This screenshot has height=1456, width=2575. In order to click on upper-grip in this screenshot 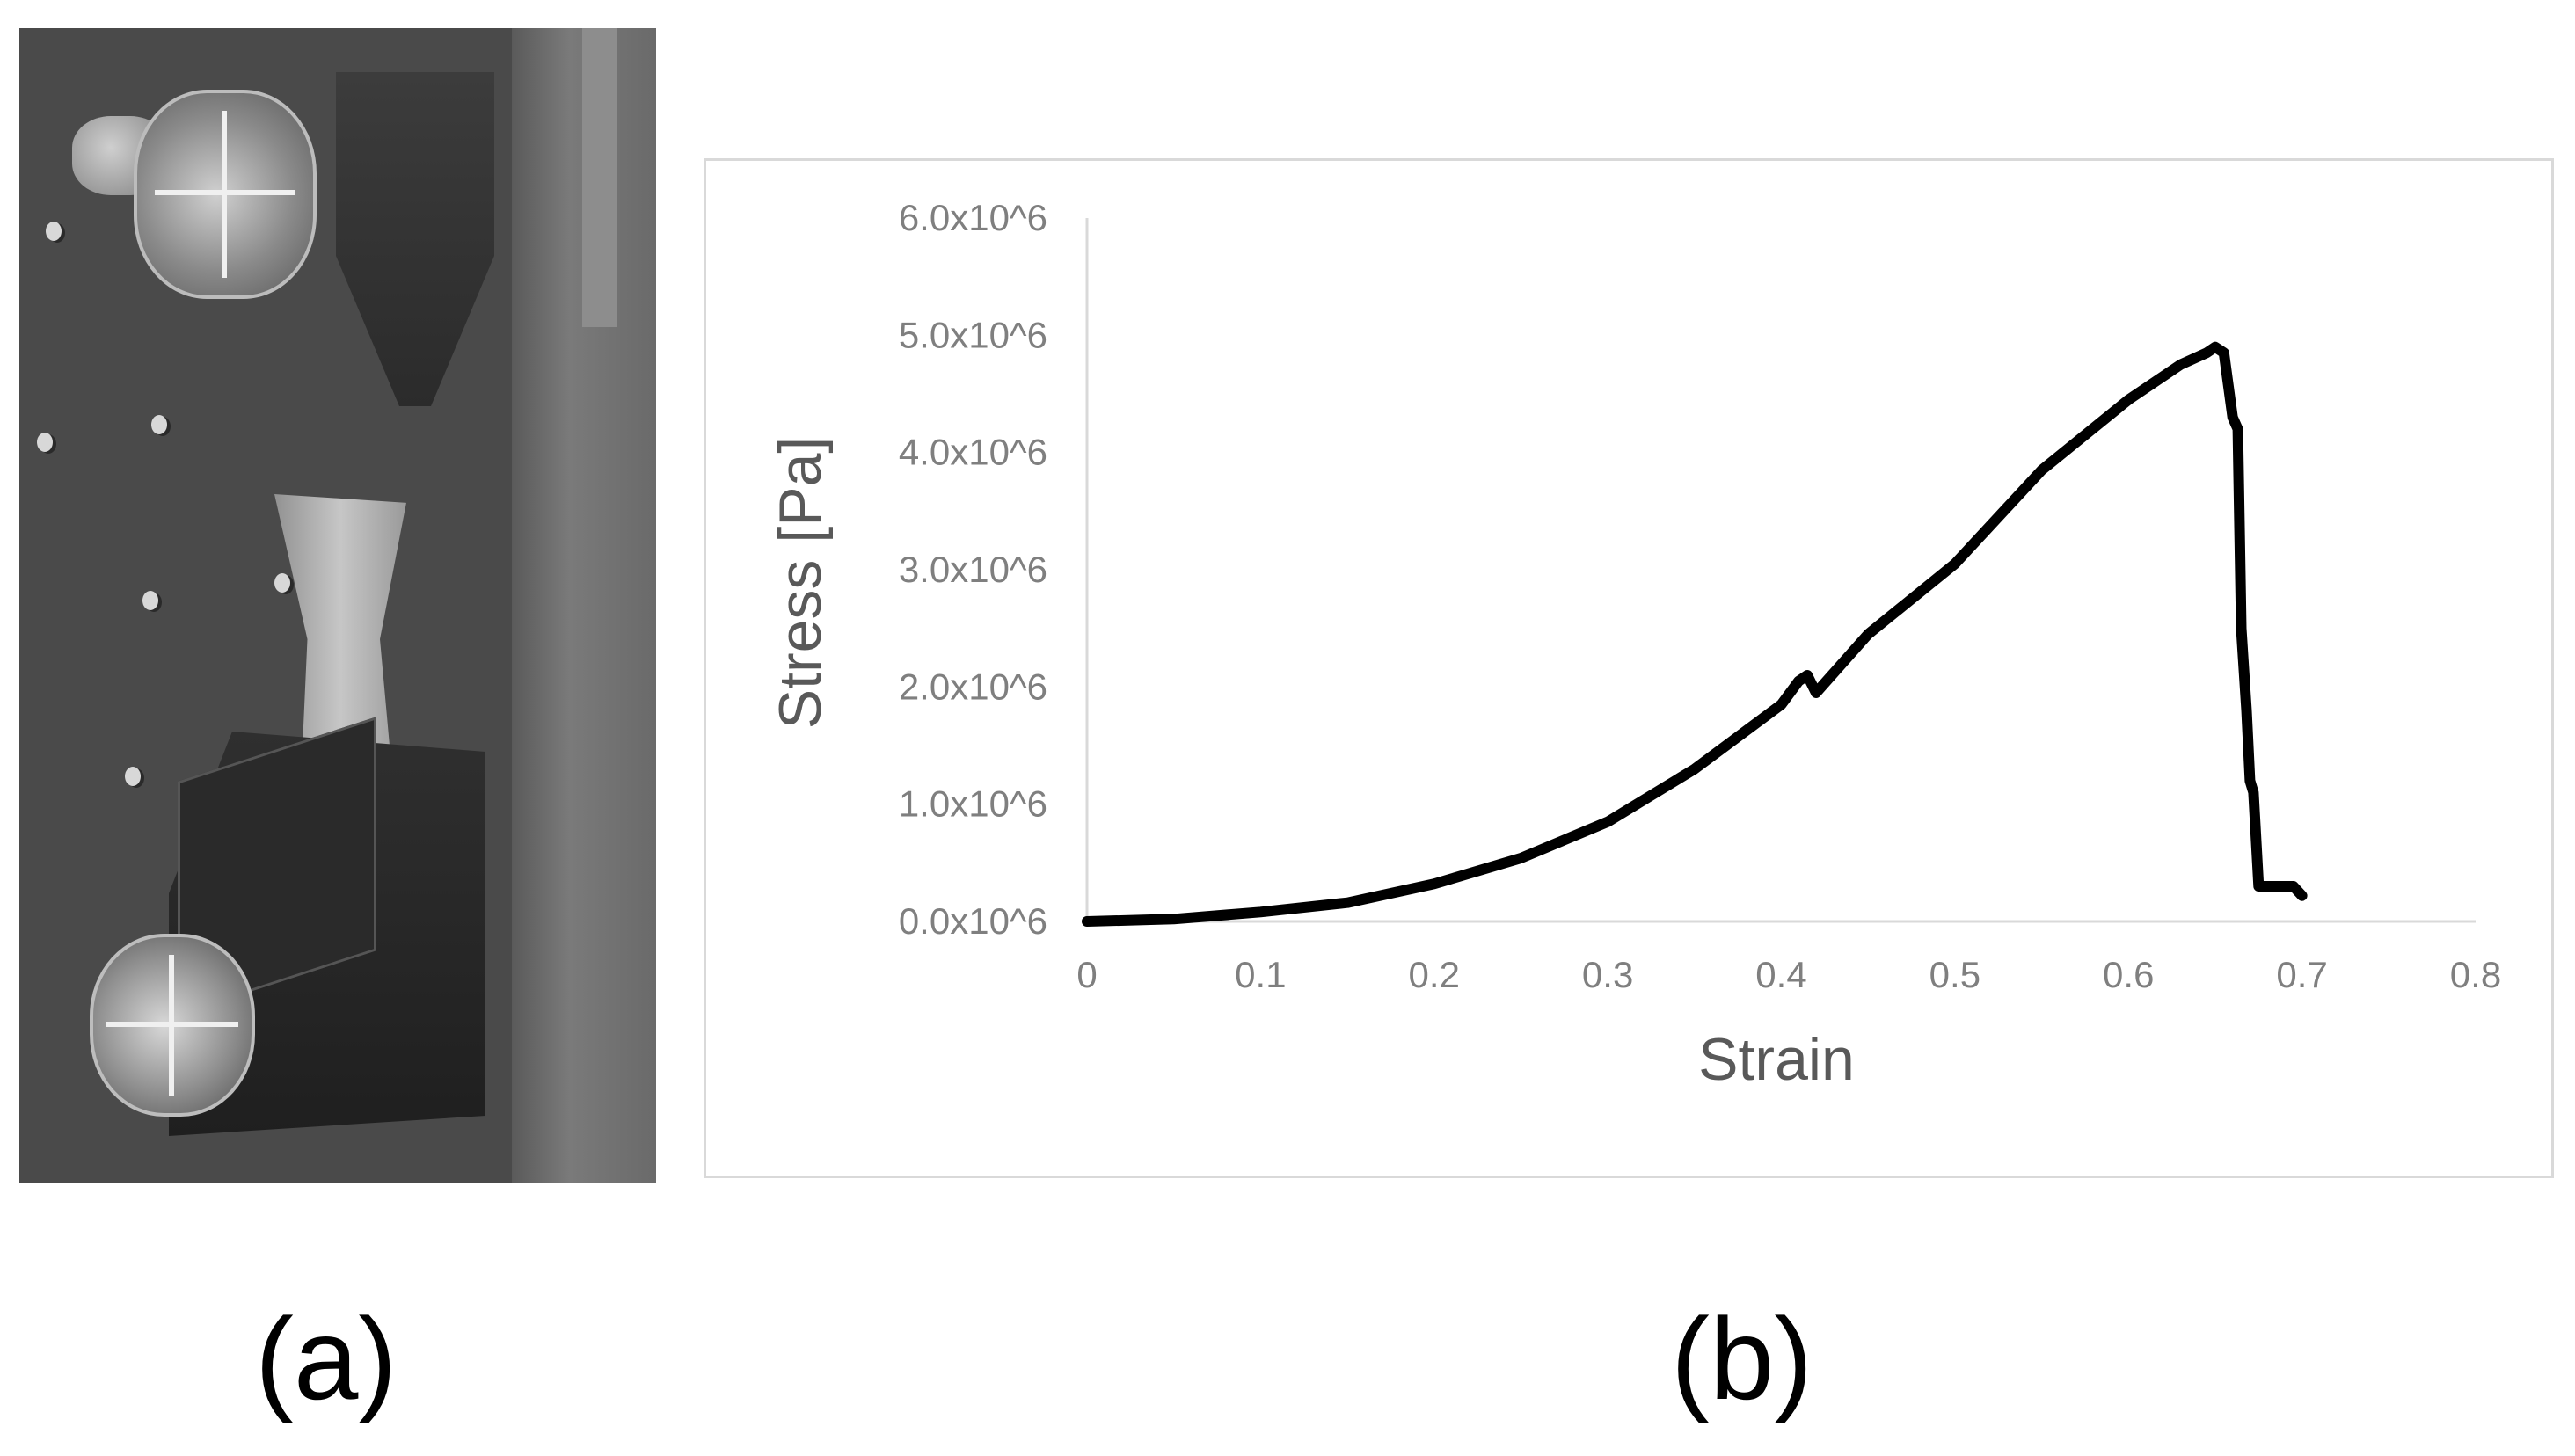, I will do `click(415, 239)`.